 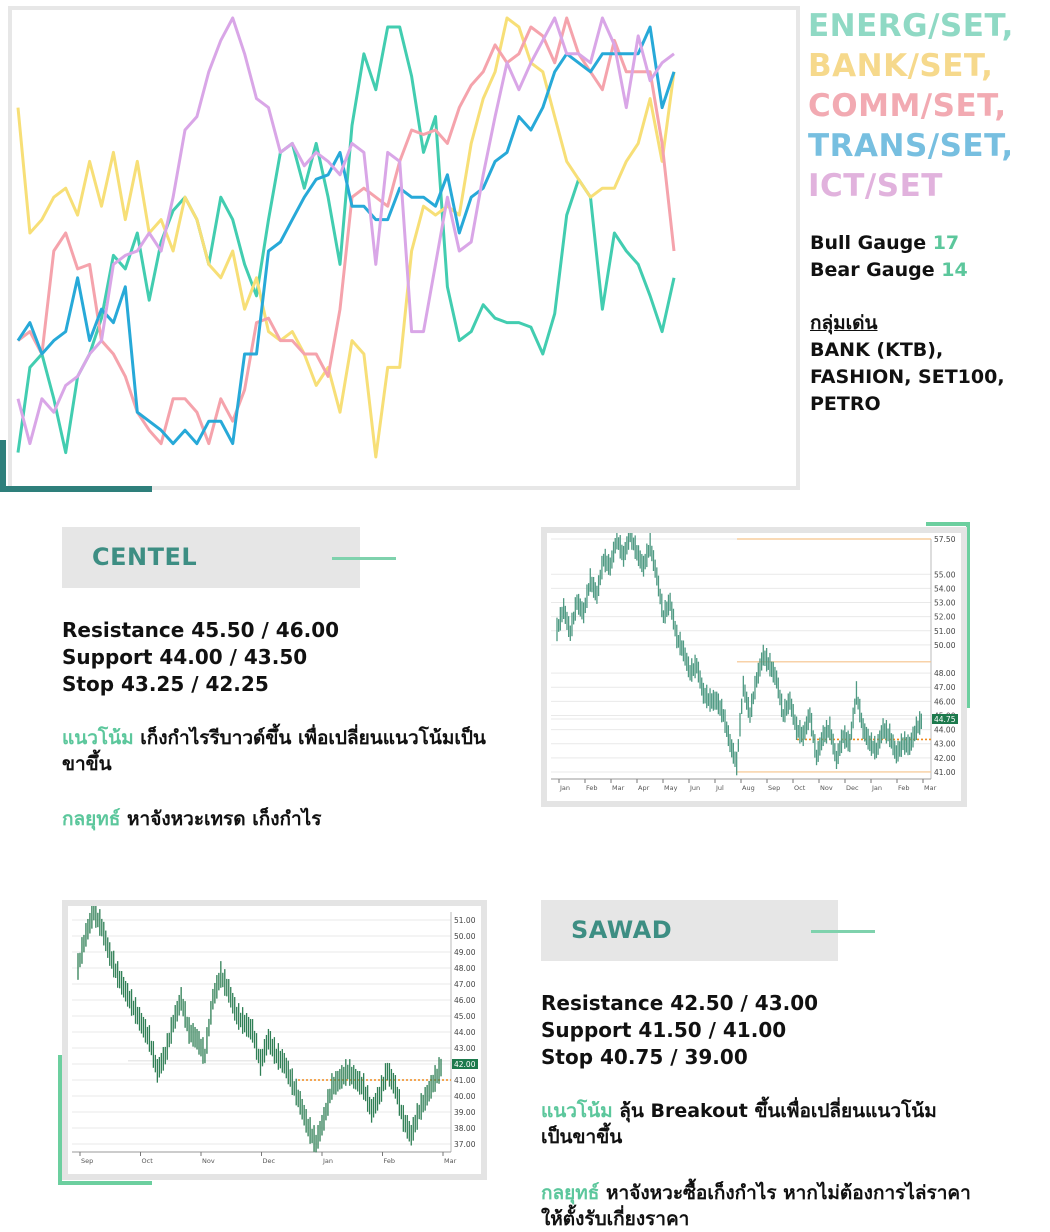 What do you see at coordinates (946, 243) in the screenshot?
I see `bull-gauge-value: 17` at bounding box center [946, 243].